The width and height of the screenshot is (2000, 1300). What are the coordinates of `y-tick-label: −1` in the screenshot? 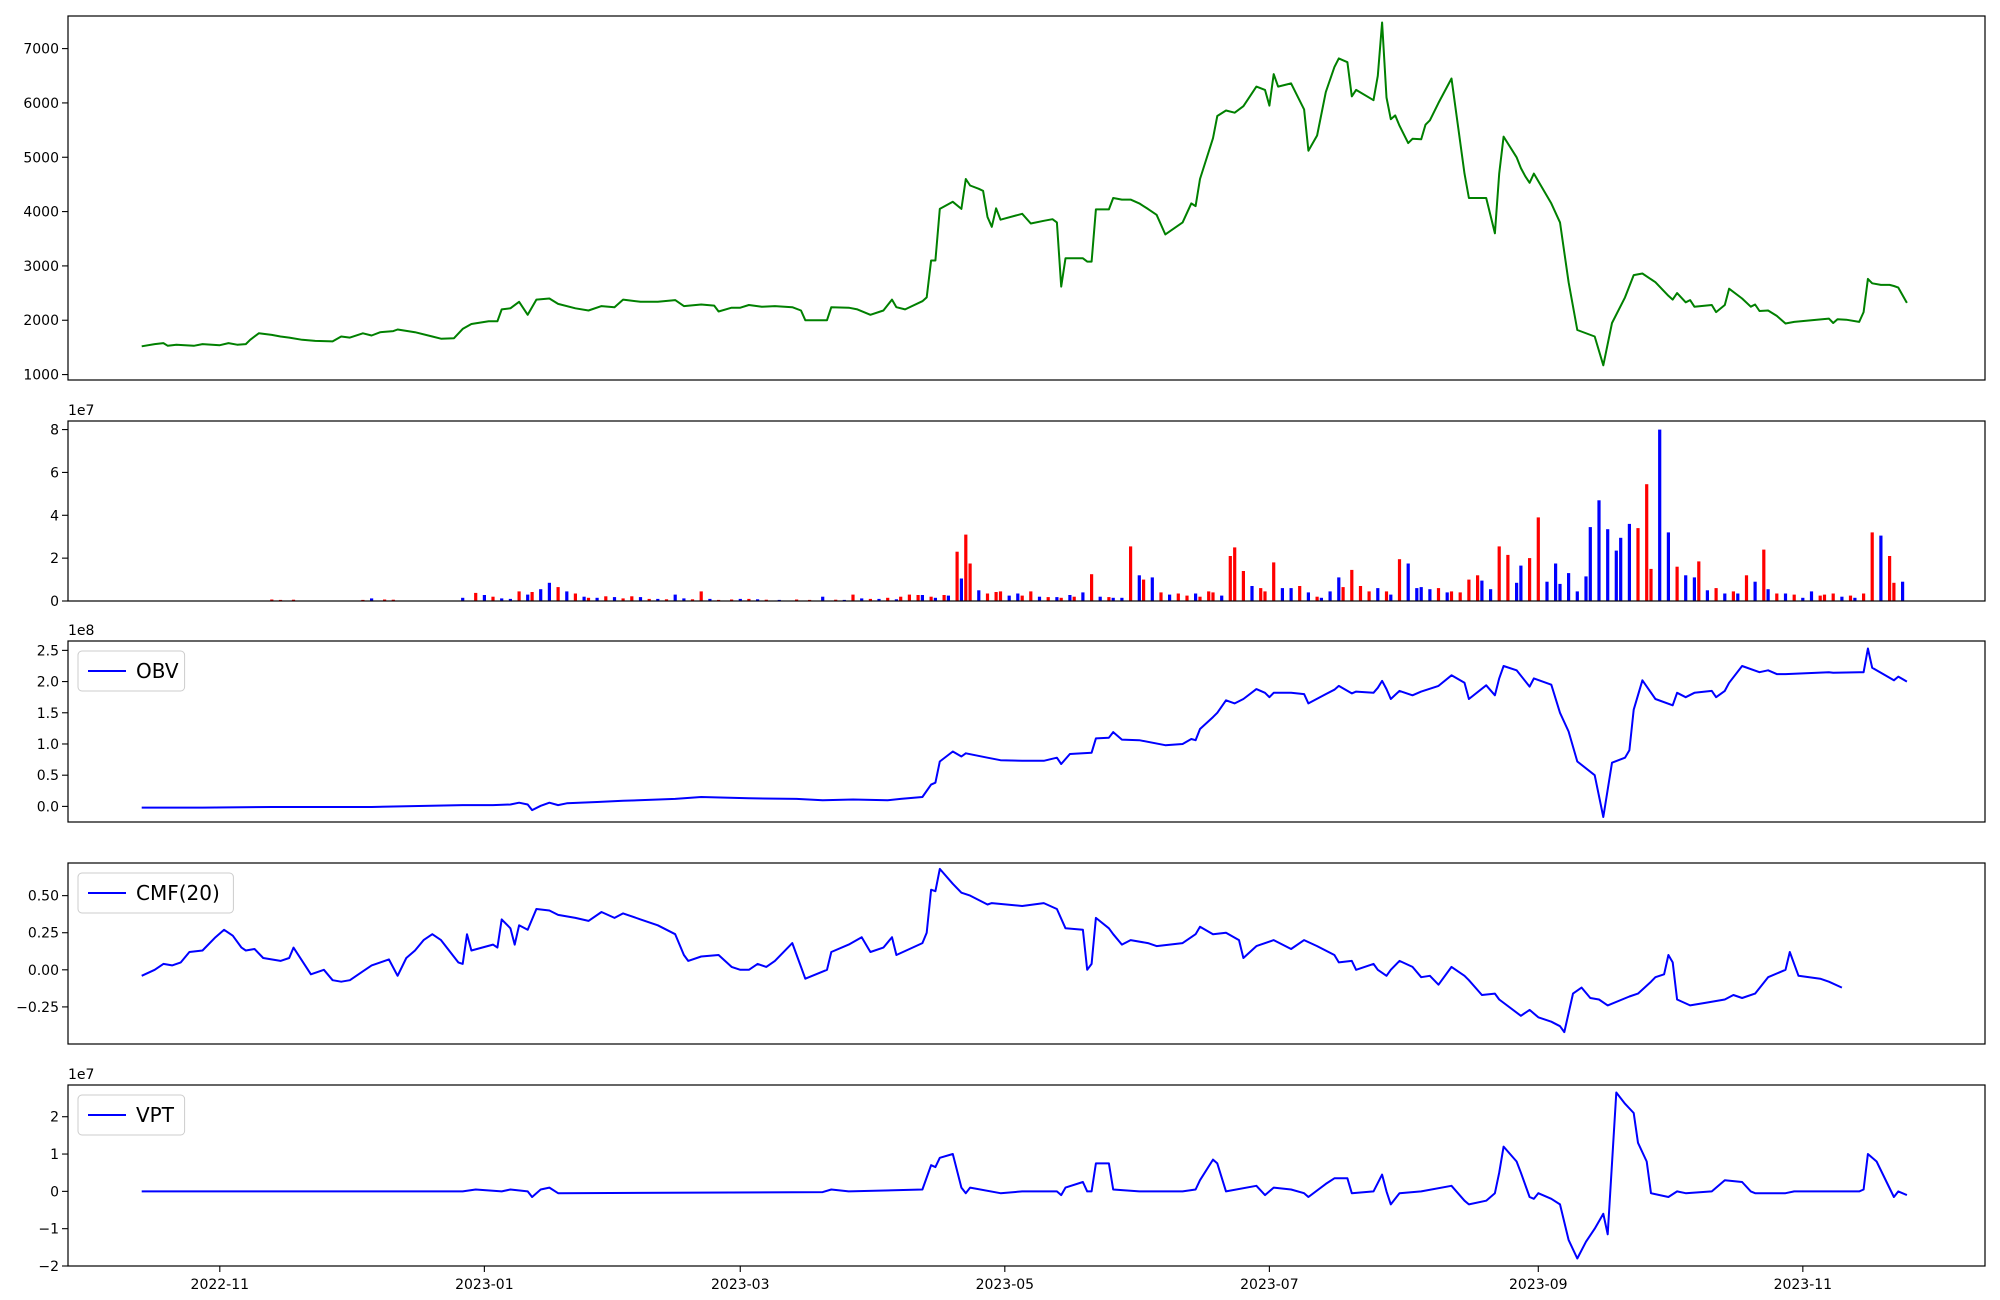 It's located at (48, 1230).